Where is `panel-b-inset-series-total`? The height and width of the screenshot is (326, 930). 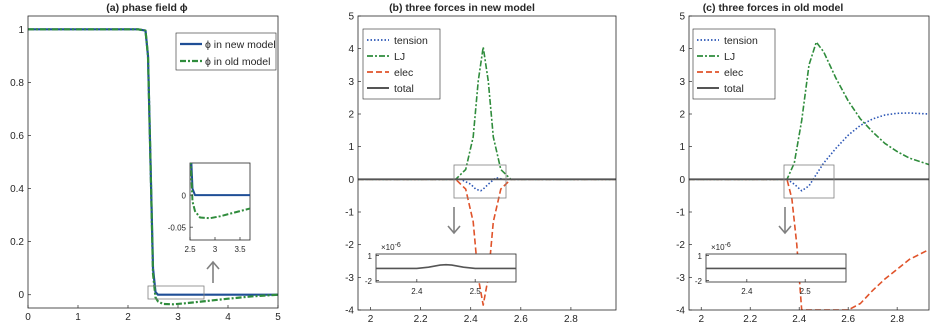
panel-b-inset-series-total is located at coordinates (446, 266).